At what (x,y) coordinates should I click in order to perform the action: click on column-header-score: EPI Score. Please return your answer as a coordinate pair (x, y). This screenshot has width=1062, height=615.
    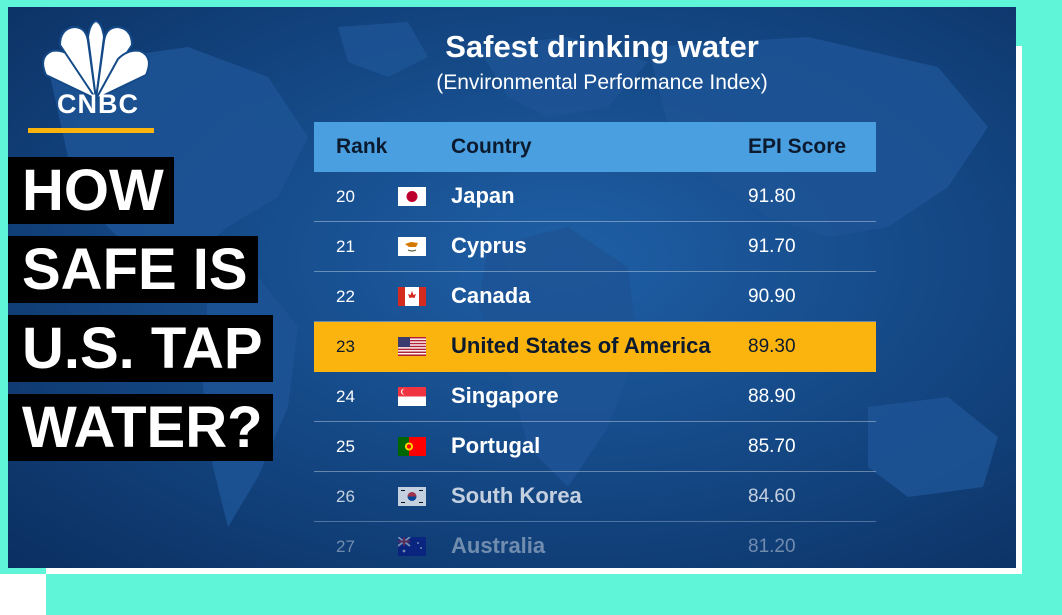
    Looking at the image, I should click on (797, 146).